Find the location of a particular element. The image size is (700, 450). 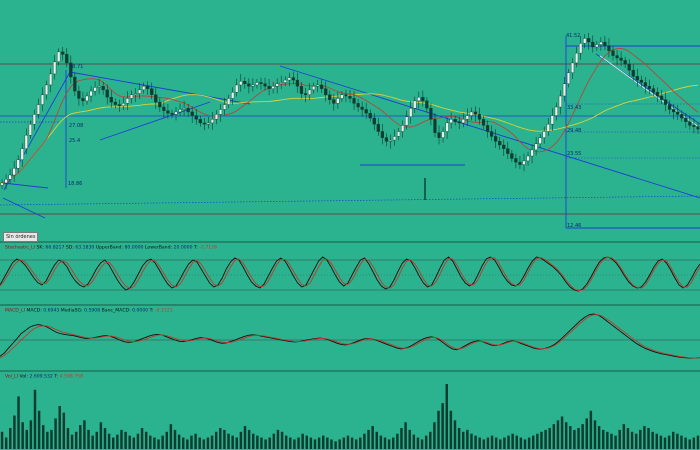

trendline is located at coordinates (24, 208).